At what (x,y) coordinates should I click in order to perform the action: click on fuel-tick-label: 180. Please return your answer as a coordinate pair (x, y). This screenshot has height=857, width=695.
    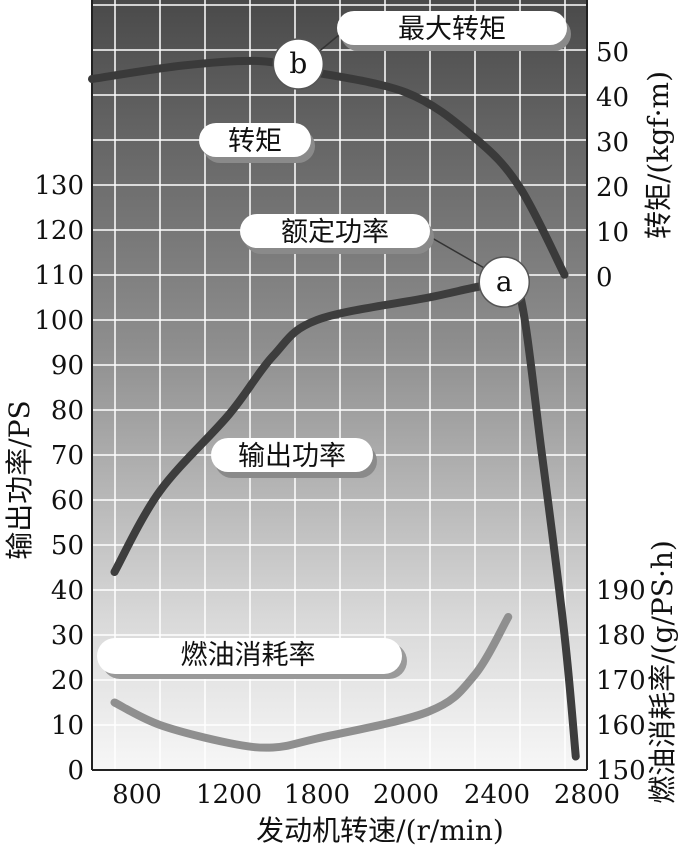
    Looking at the image, I should click on (621, 636).